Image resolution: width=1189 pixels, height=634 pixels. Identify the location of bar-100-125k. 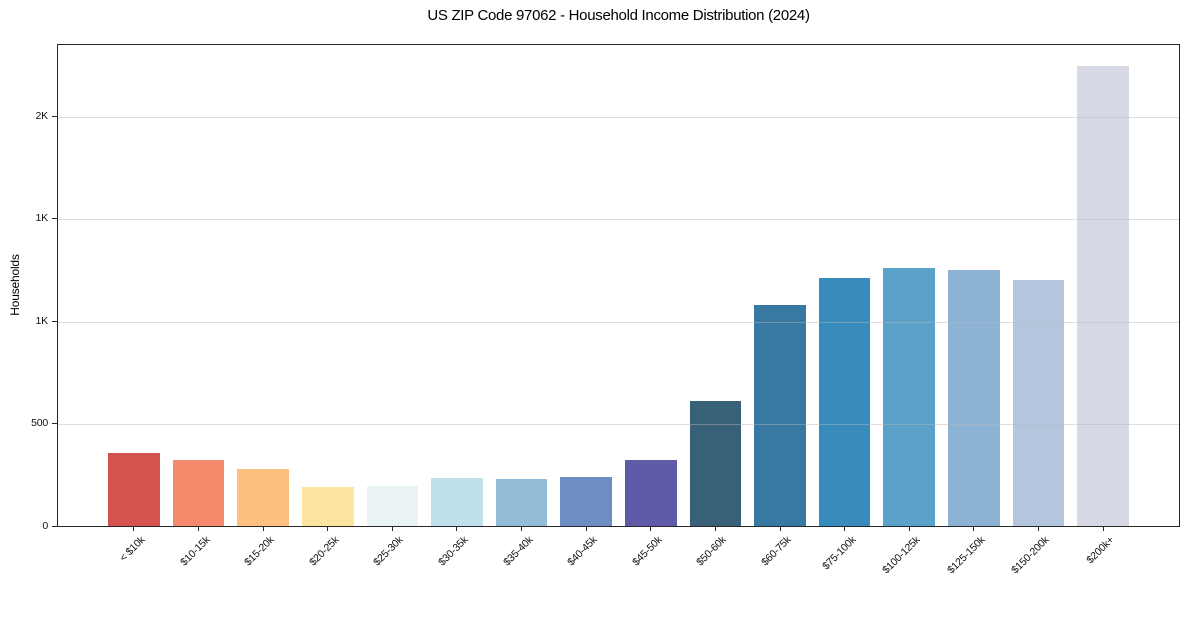
(909, 396).